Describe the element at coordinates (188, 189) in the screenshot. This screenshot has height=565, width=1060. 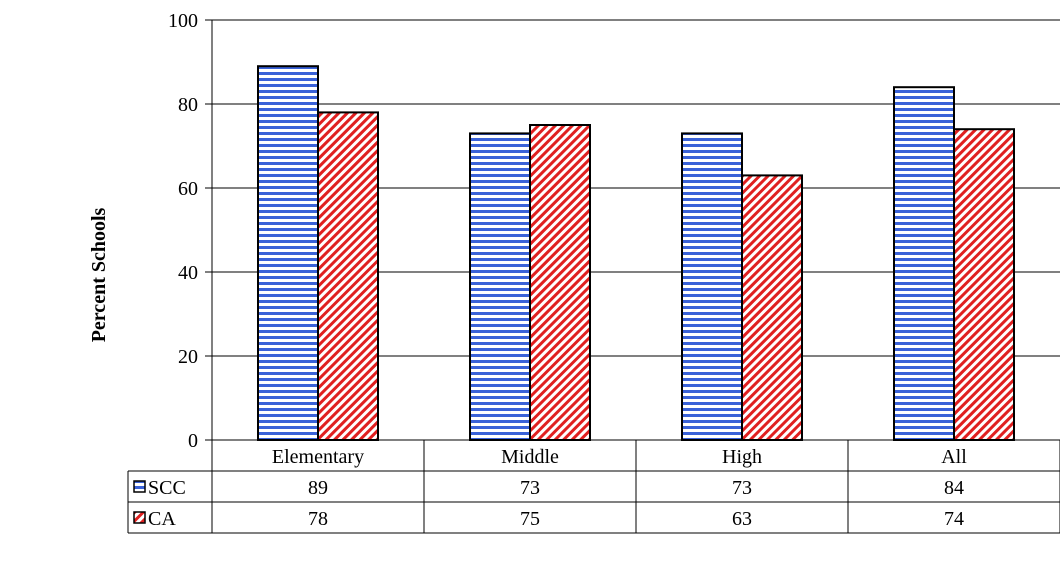
I see `y-tick-label: 60` at that location.